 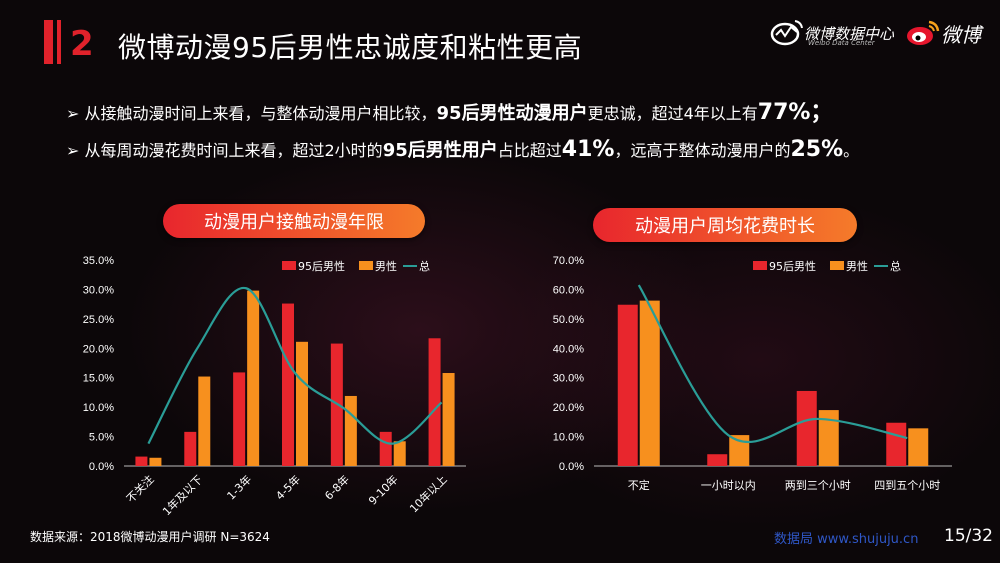 I want to click on page-number: 15/32, so click(x=968, y=536).